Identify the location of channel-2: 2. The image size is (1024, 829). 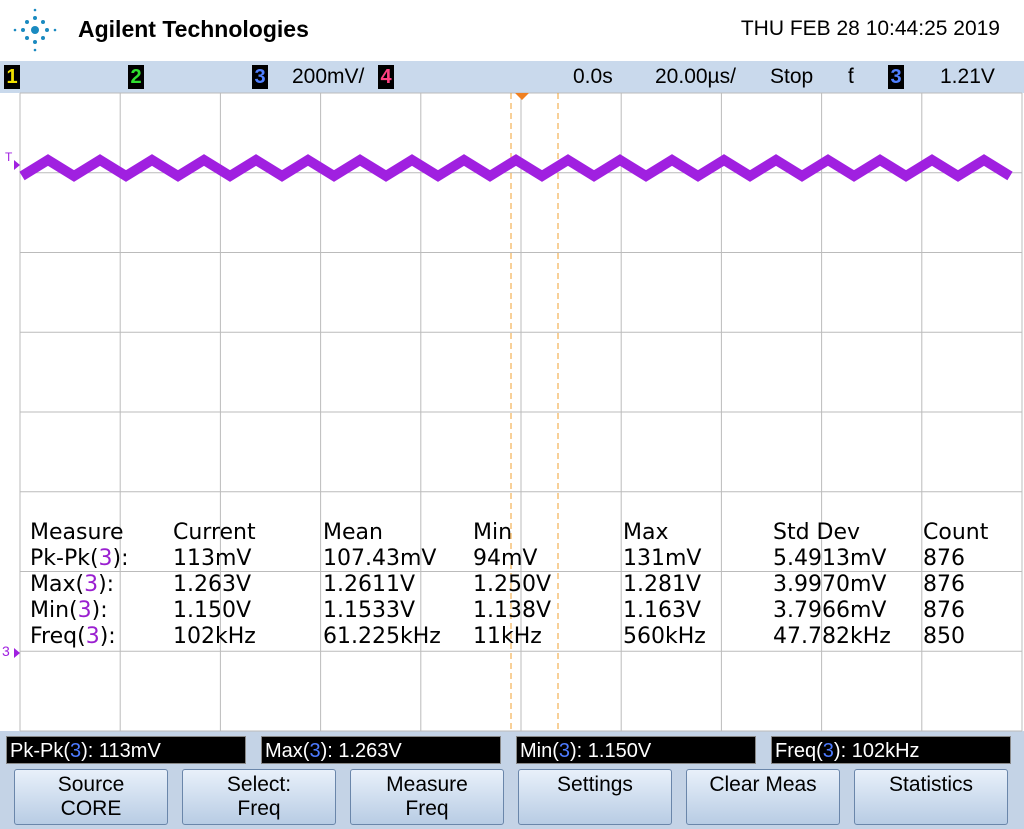
(136, 77).